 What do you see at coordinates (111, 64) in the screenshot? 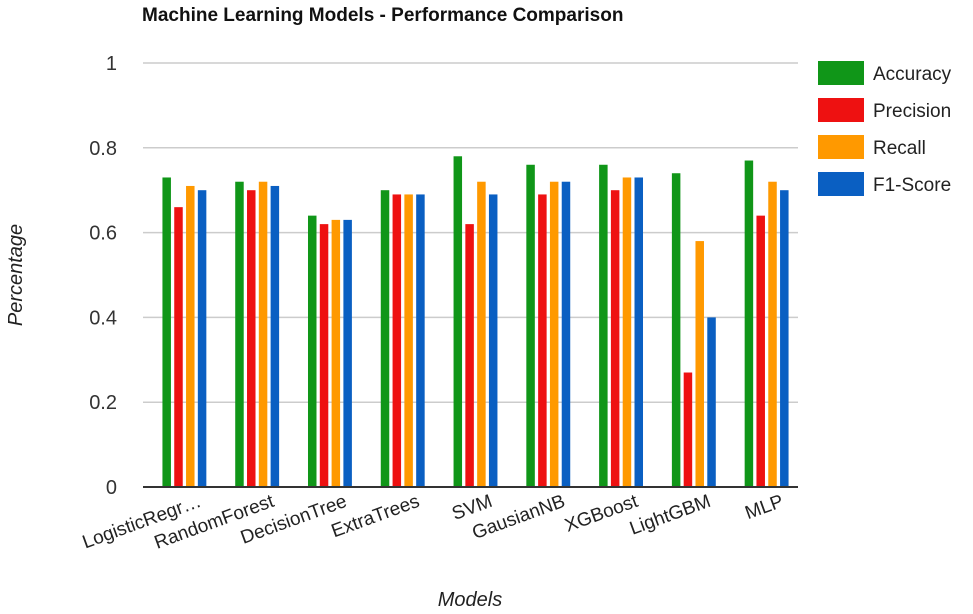
I see `y-tick-label: 1` at bounding box center [111, 64].